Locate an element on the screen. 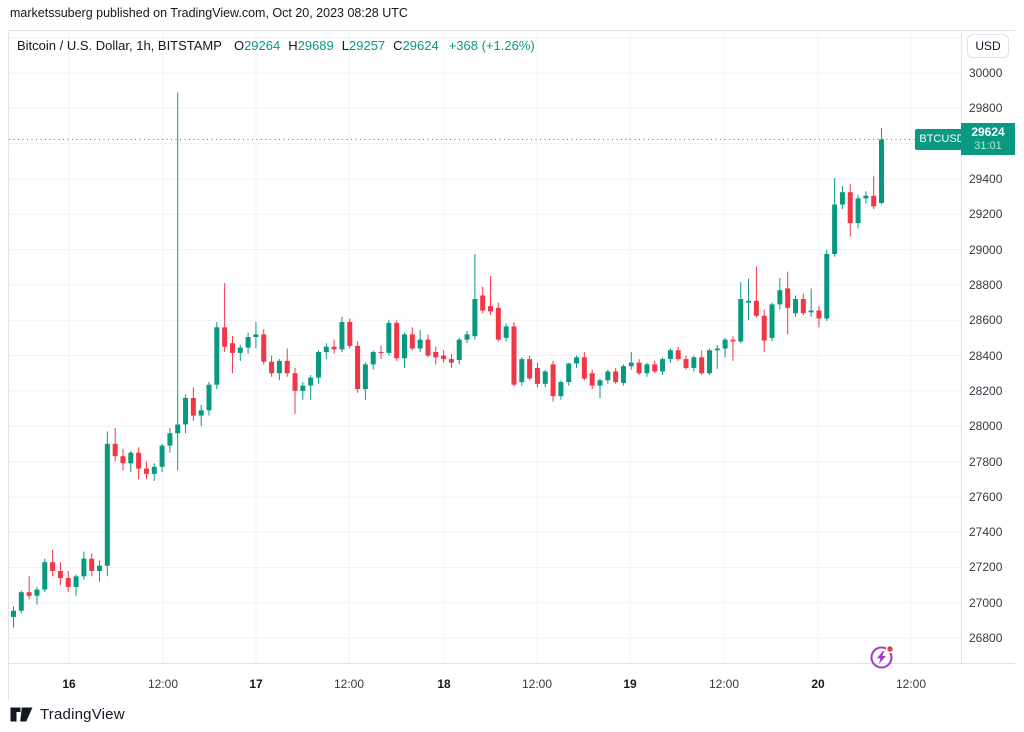 The width and height of the screenshot is (1024, 732). ohlc-high: H29689 is located at coordinates (311, 45).